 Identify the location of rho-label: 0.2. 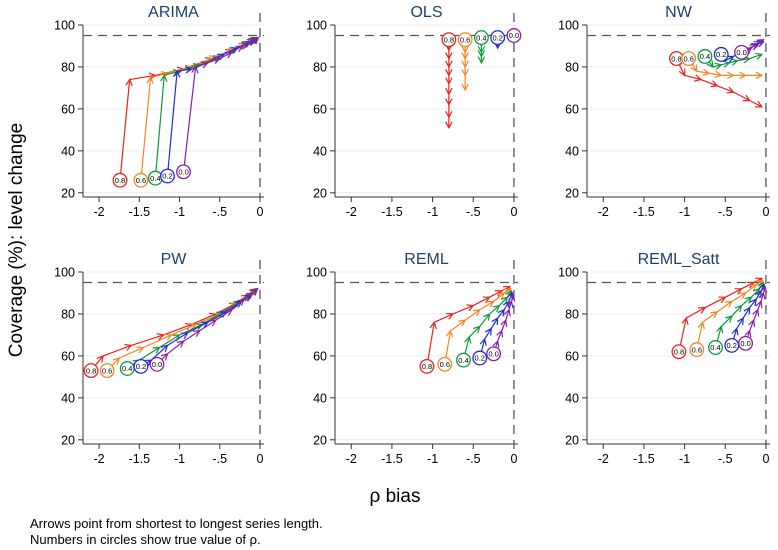
(480, 358).